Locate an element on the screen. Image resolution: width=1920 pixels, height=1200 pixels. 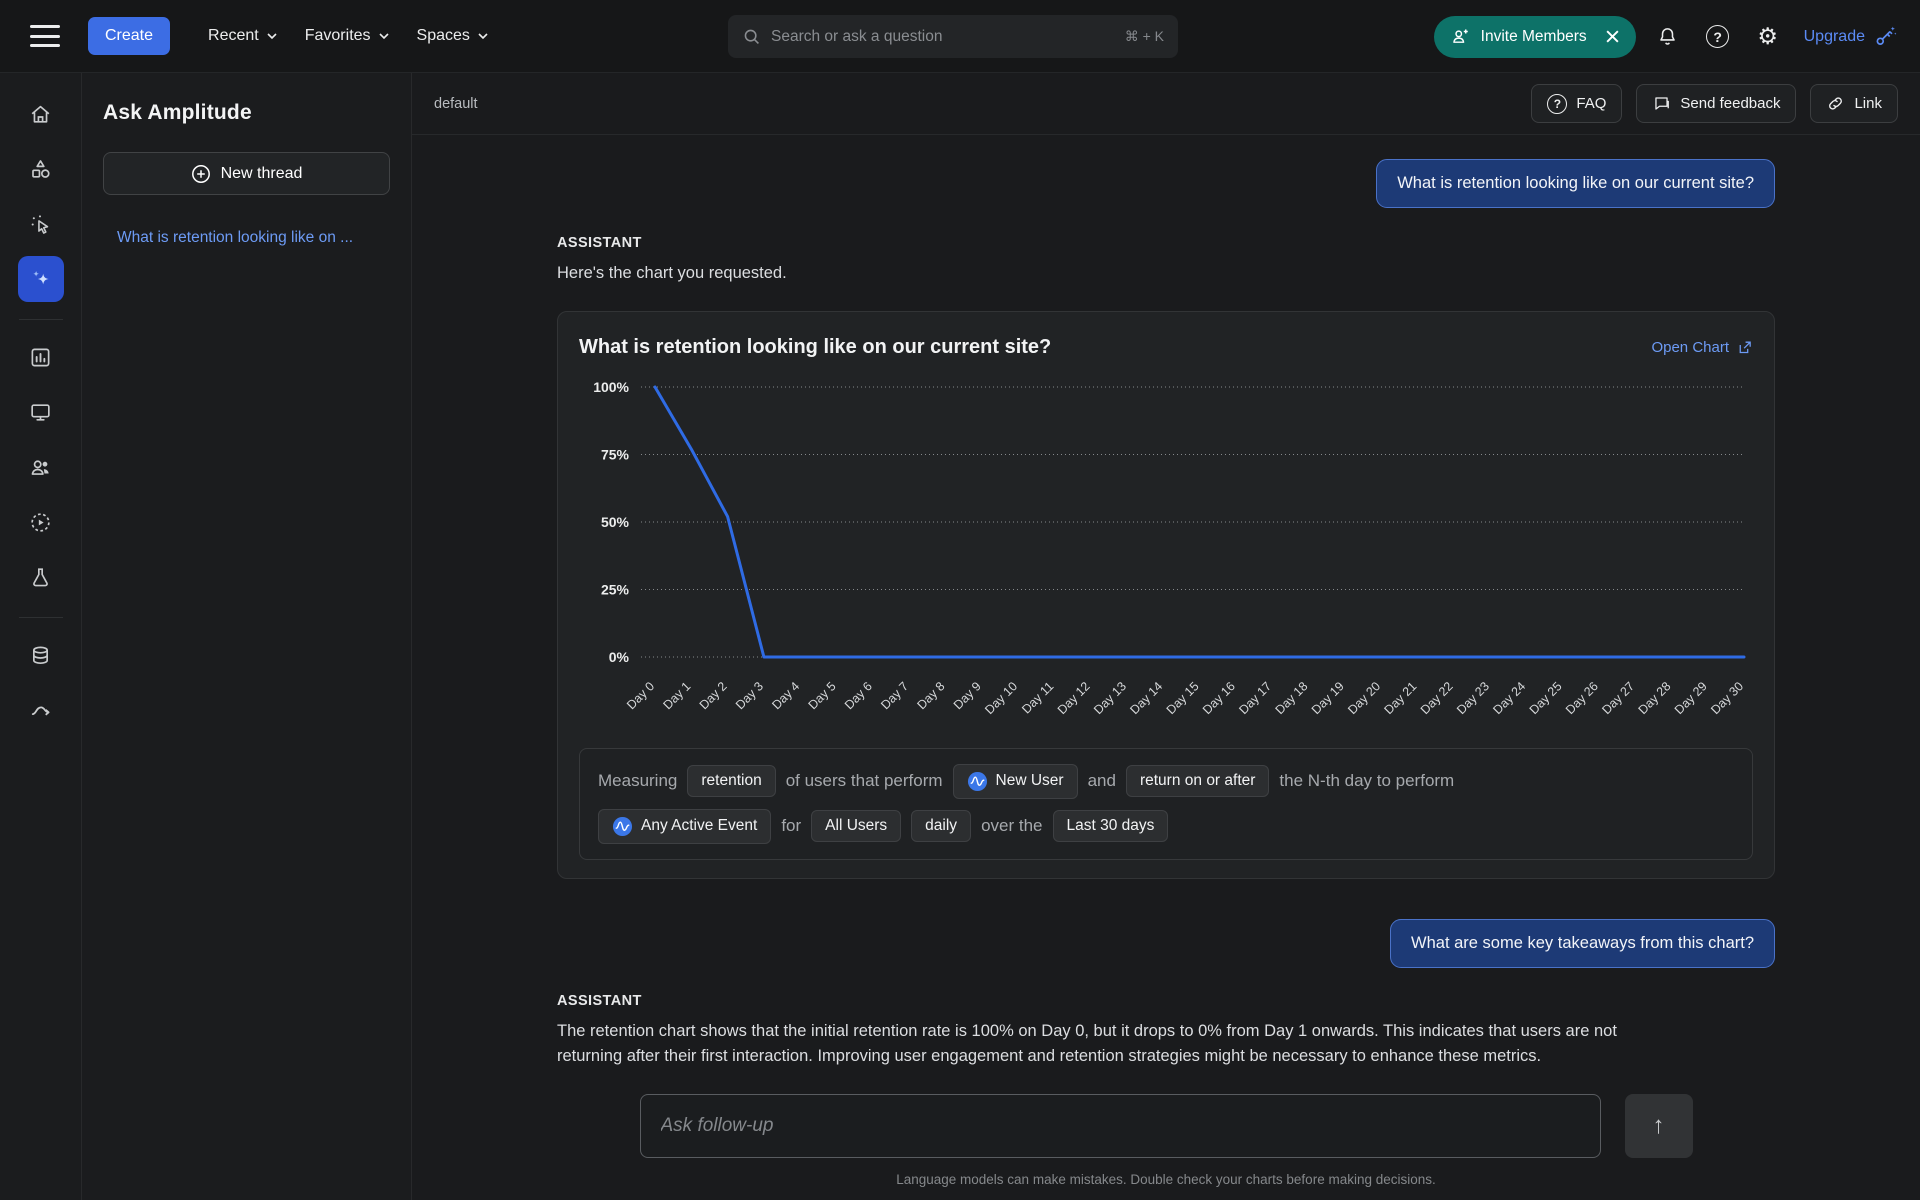
start-event-pill: New User is located at coordinates (1015, 781).